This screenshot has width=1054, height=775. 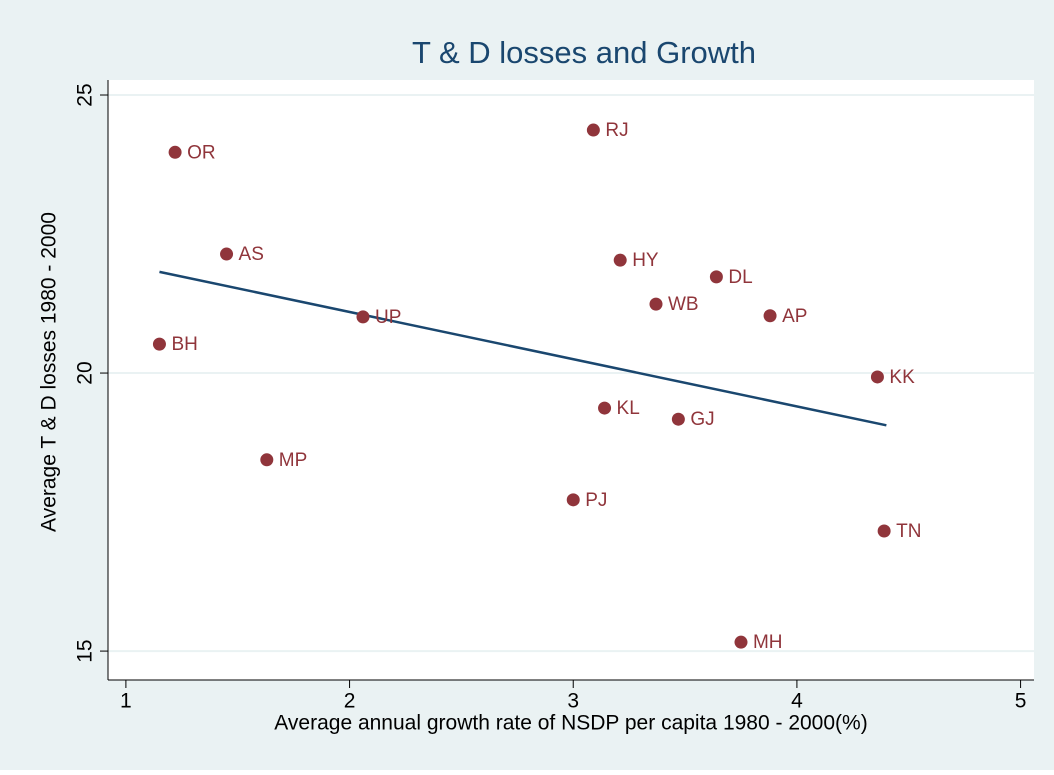 I want to click on point-label: WB, so click(x=683, y=304).